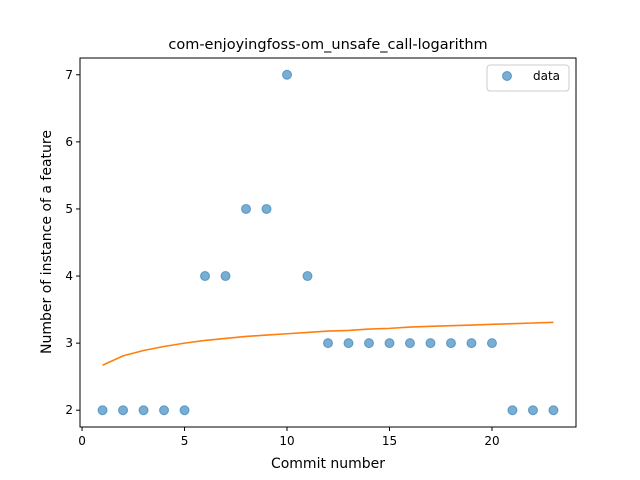 This screenshot has height=480, width=640. I want to click on fit-line, so click(328, 344).